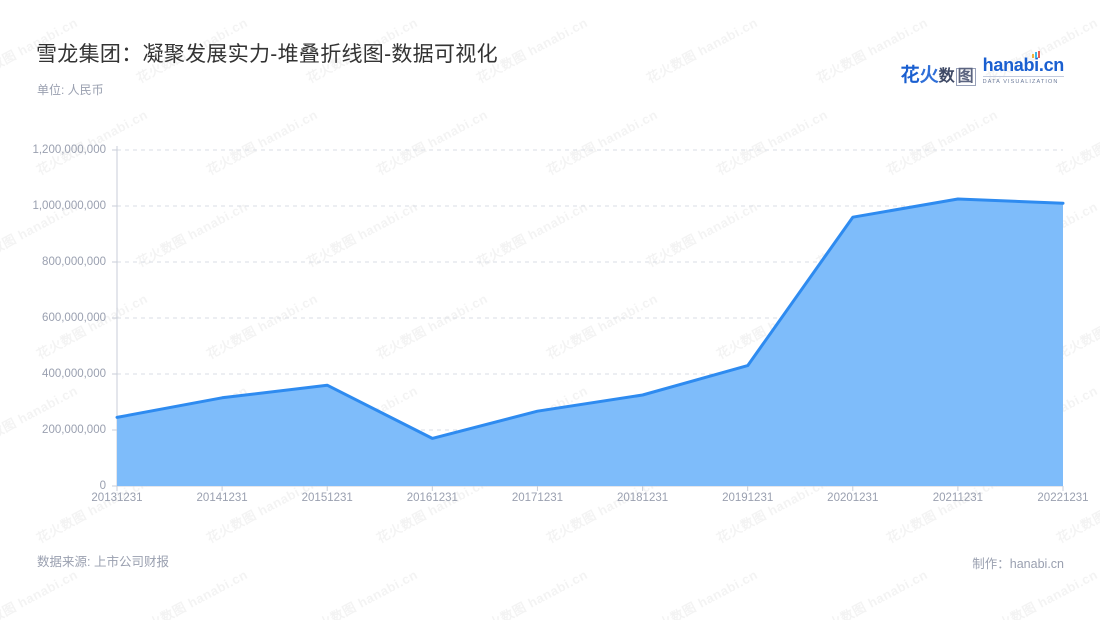 The width and height of the screenshot is (1100, 620). I want to click on chart-x-ticks, so click(590, 488).